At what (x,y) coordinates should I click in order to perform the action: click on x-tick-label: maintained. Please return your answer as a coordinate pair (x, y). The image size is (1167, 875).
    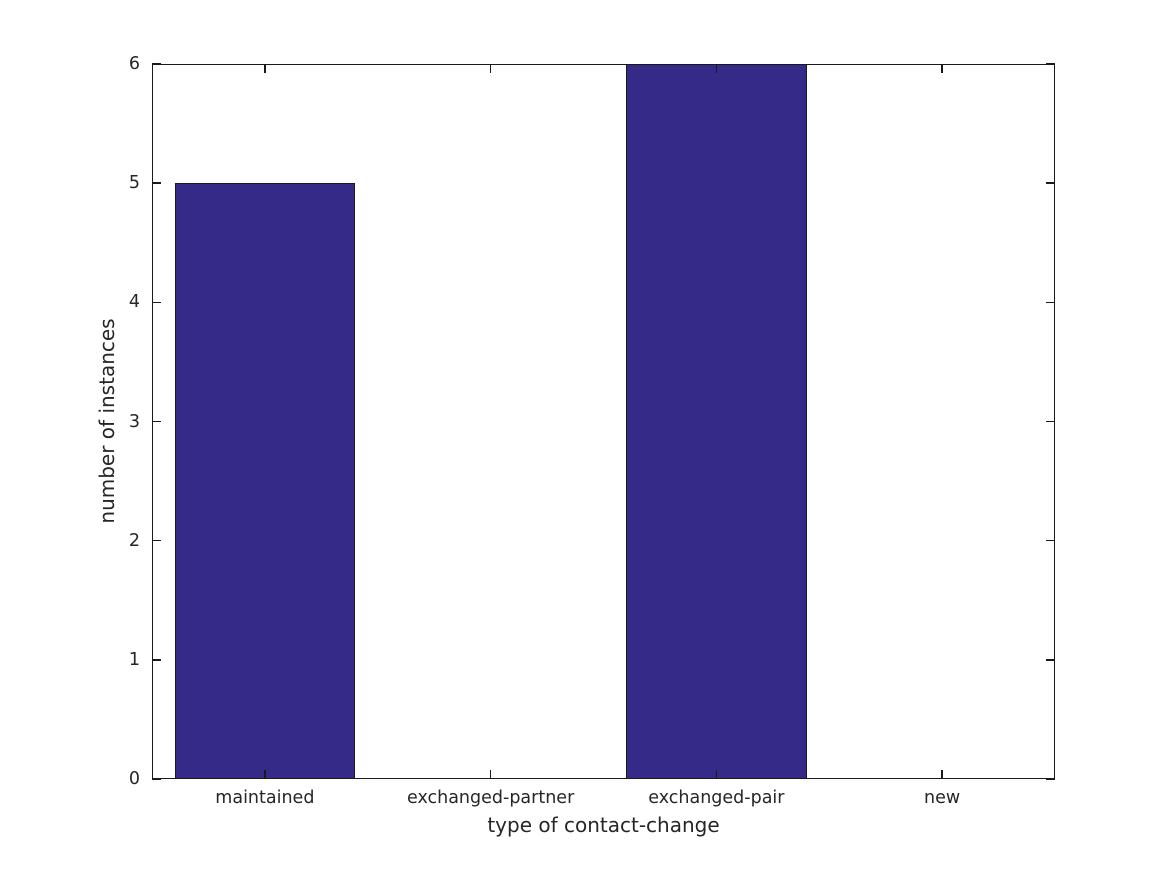
    Looking at the image, I should click on (265, 798).